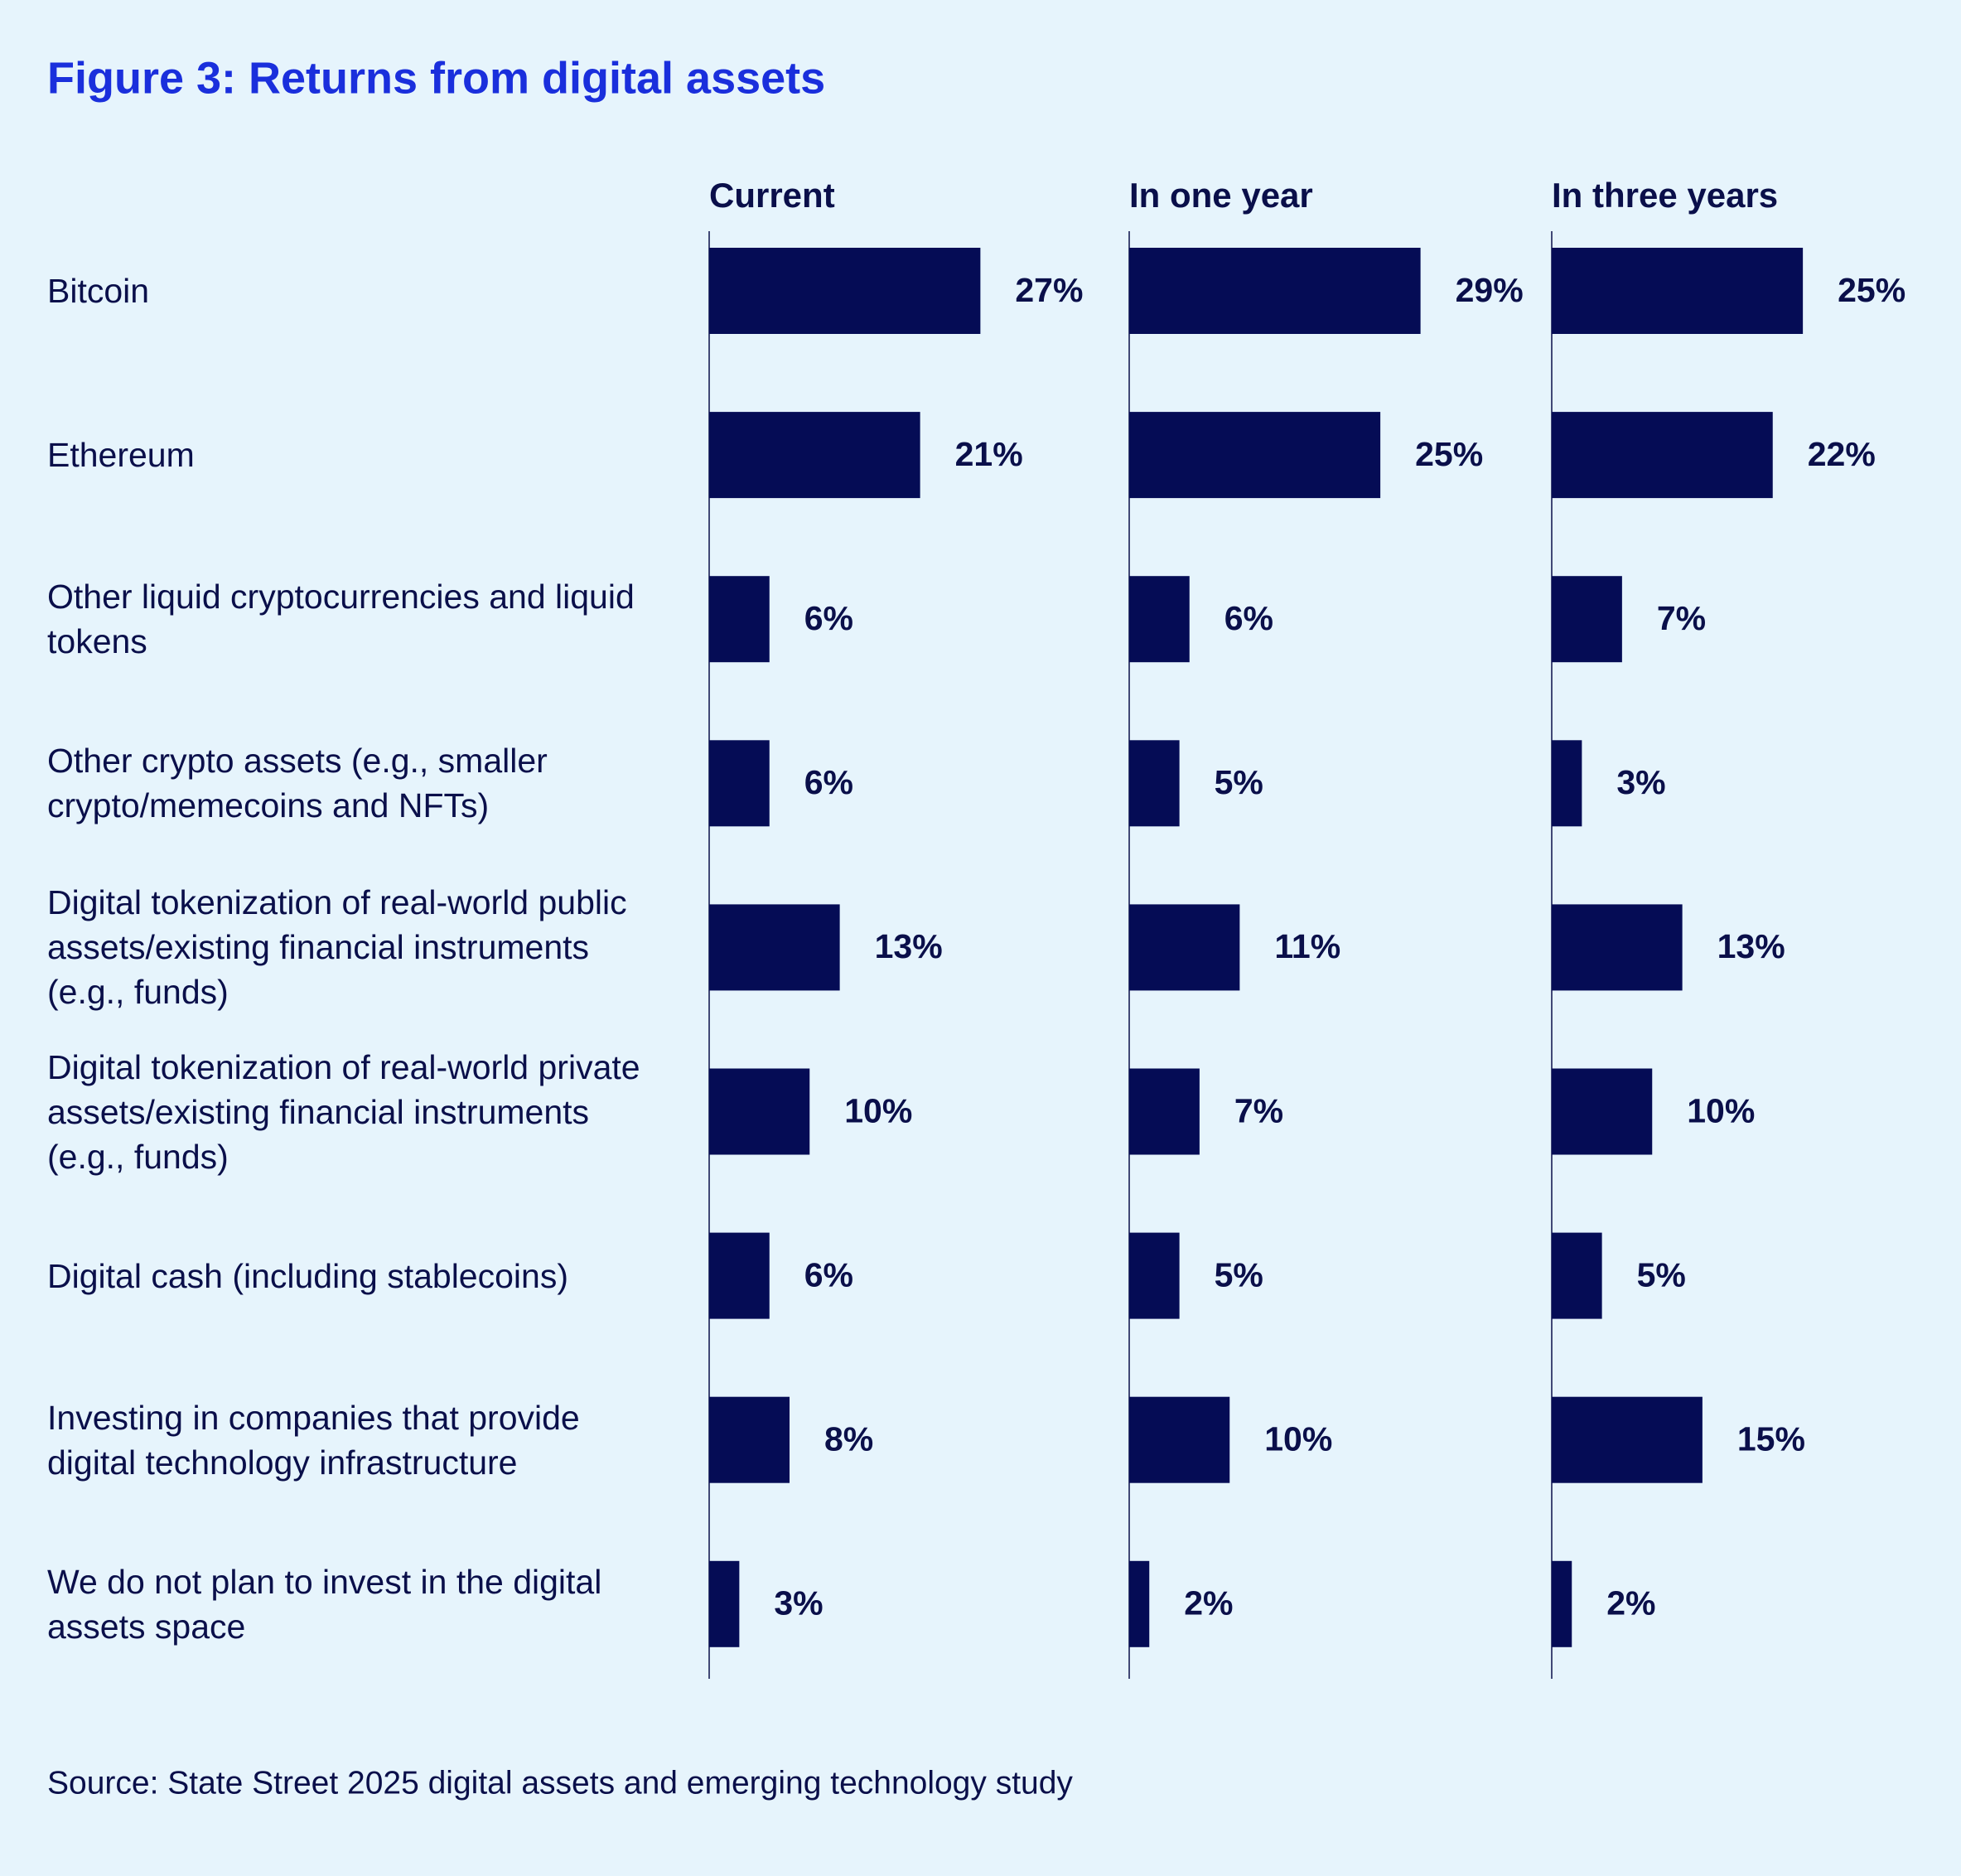 The width and height of the screenshot is (1961, 1876). I want to click on category-label: Bitcoin, so click(98, 291).